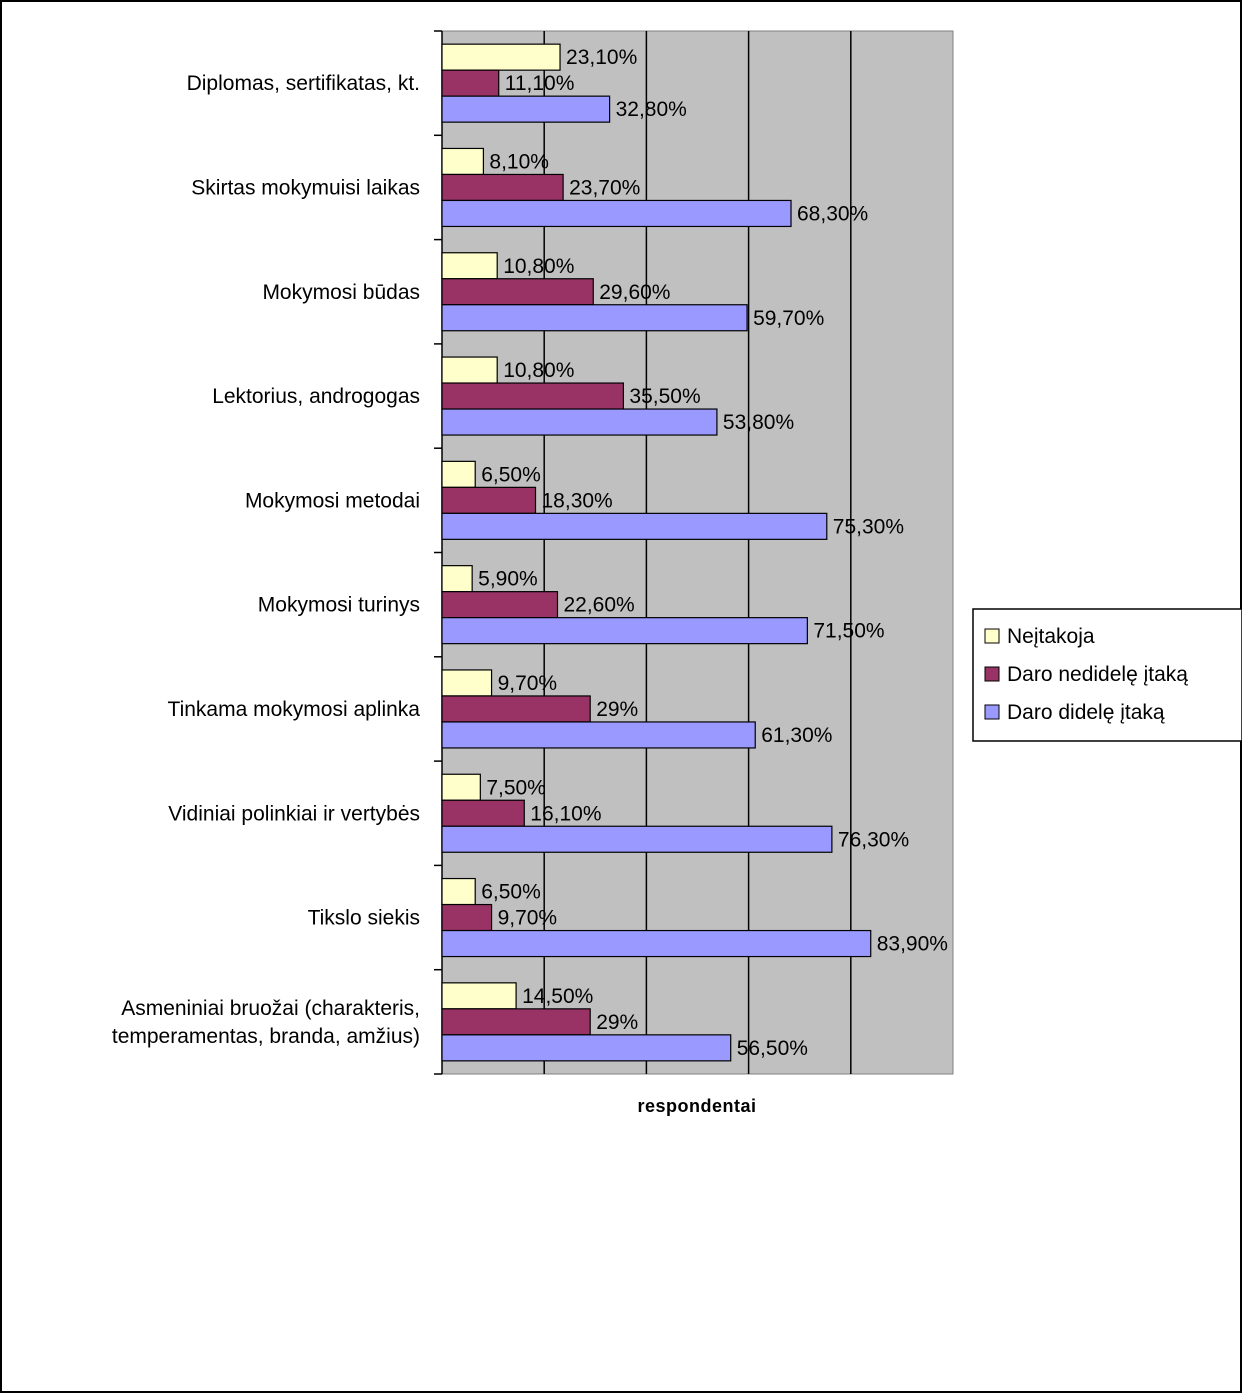 This screenshot has height=1398, width=1242. What do you see at coordinates (664, 396) in the screenshot?
I see `data-label: 35,50%` at bounding box center [664, 396].